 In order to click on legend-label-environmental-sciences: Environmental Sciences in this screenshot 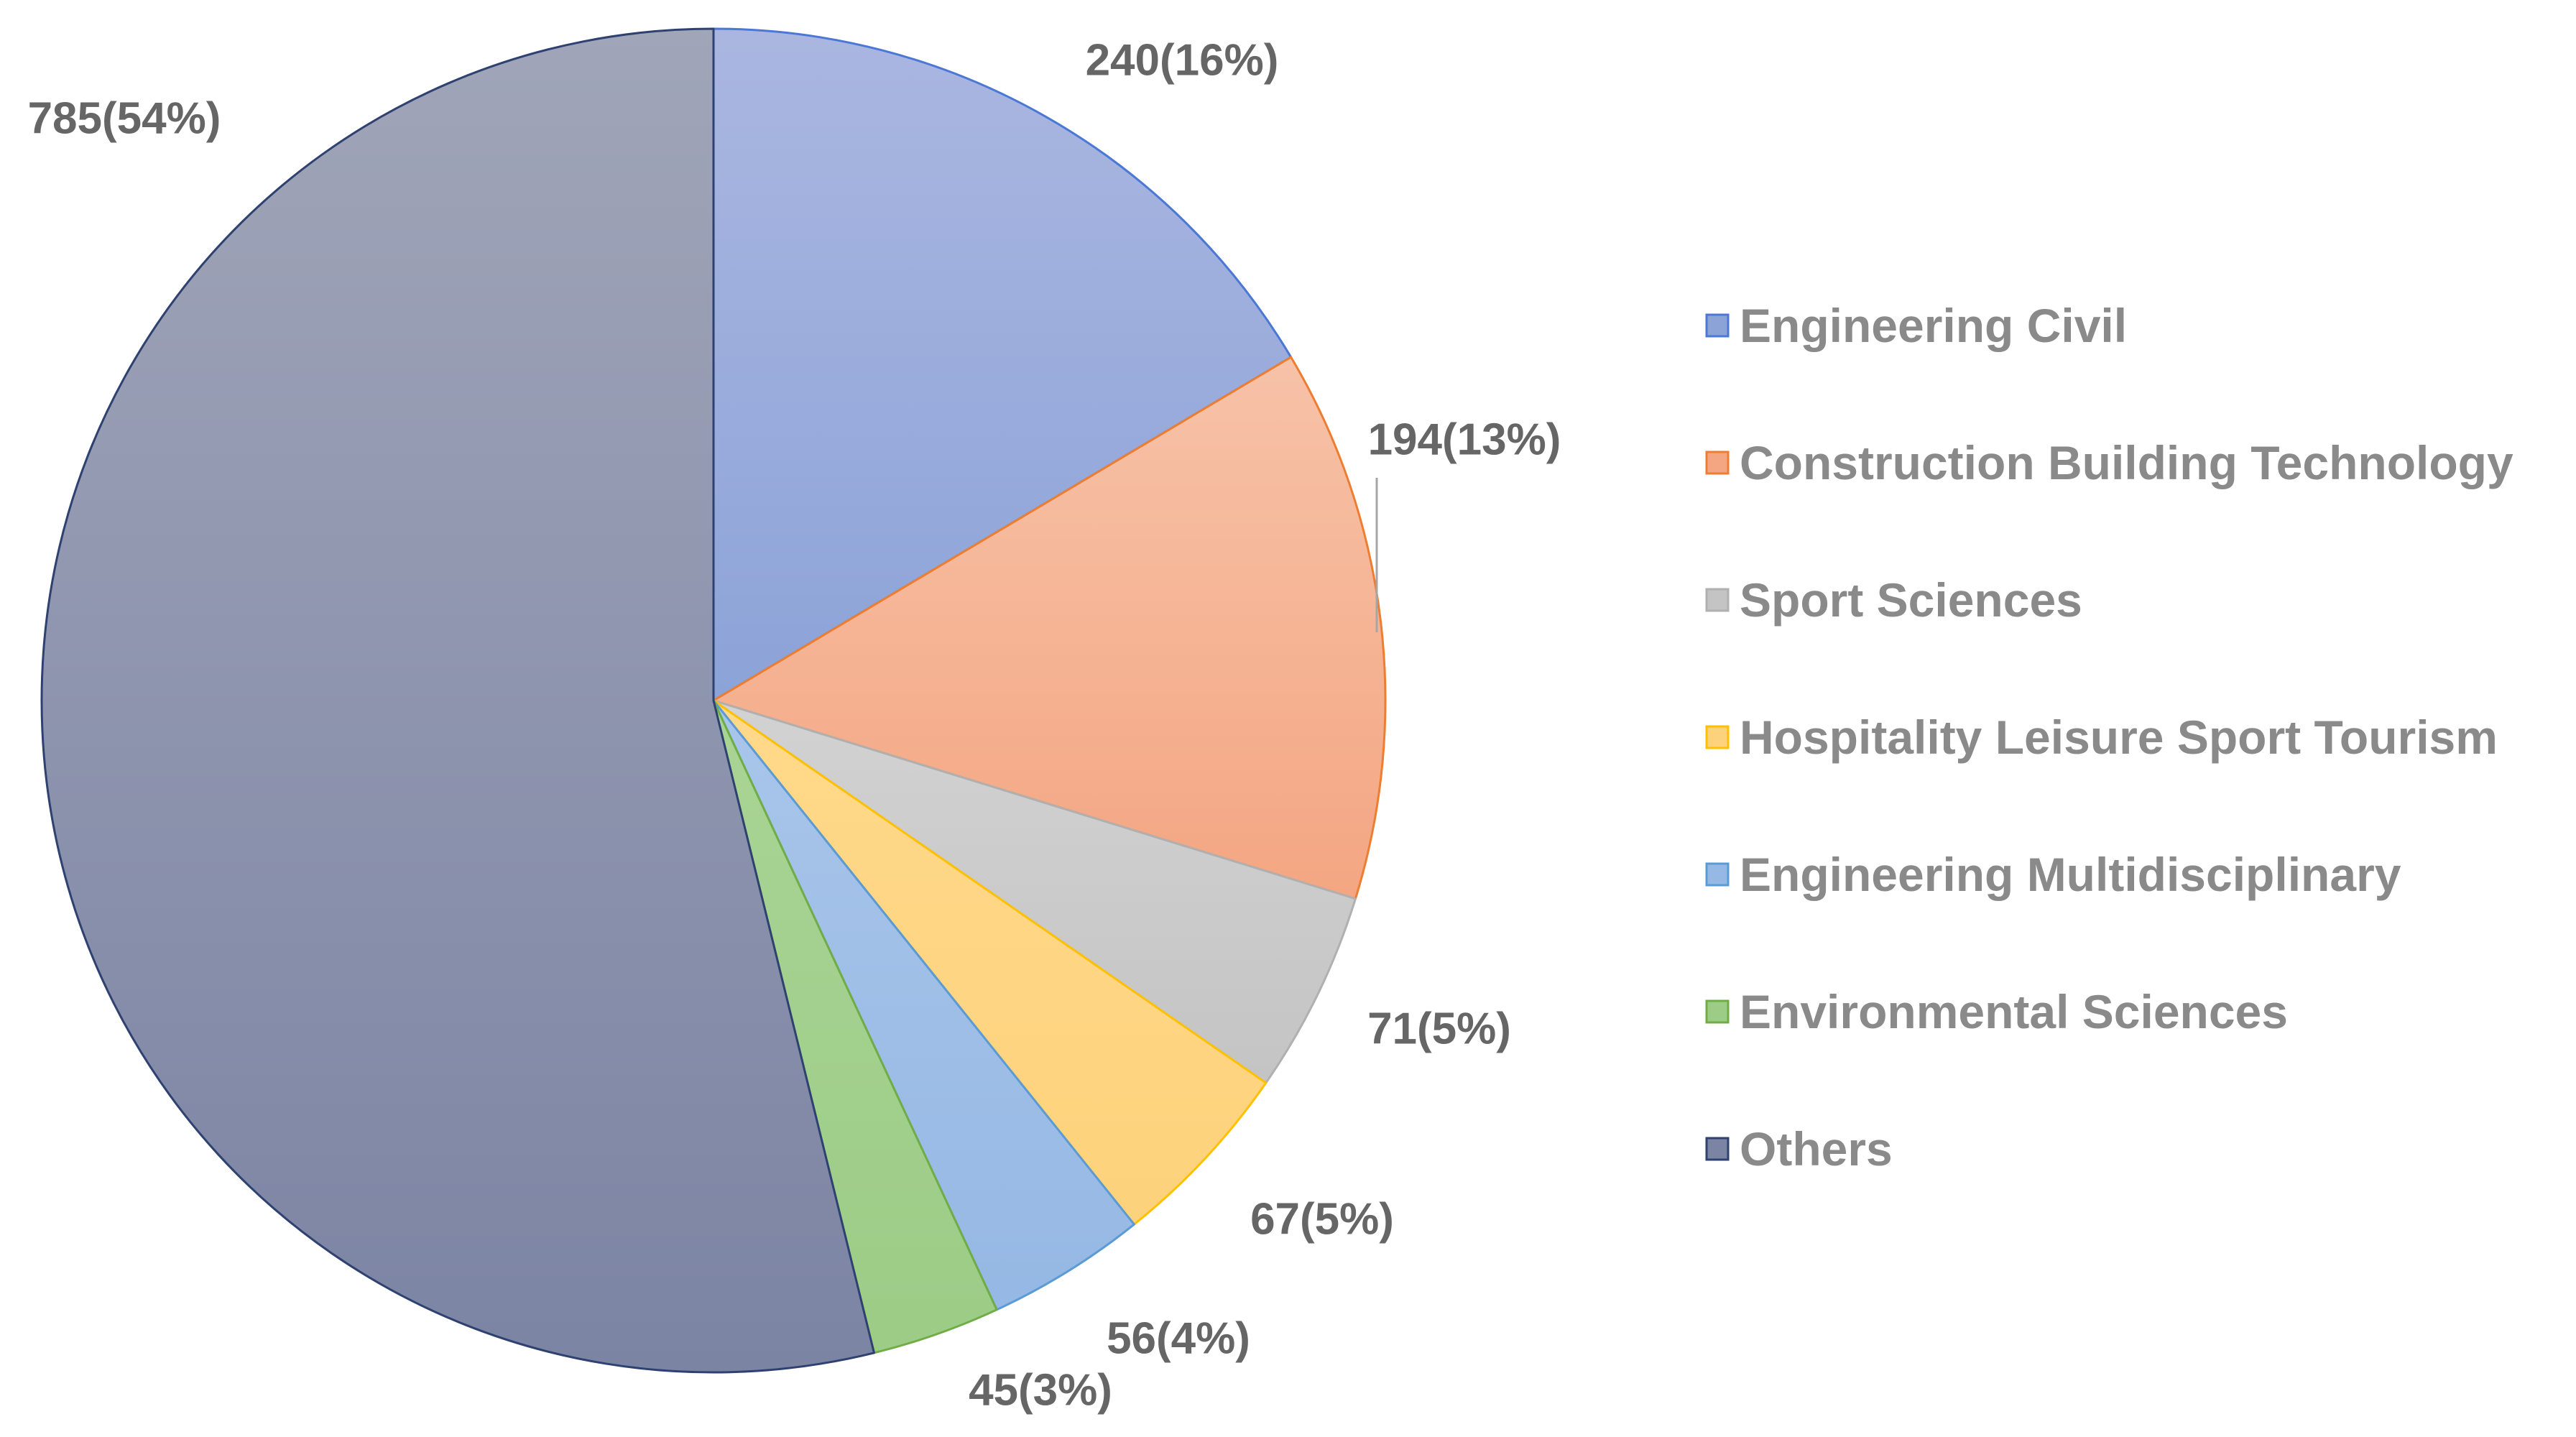, I will do `click(2014, 1011)`.